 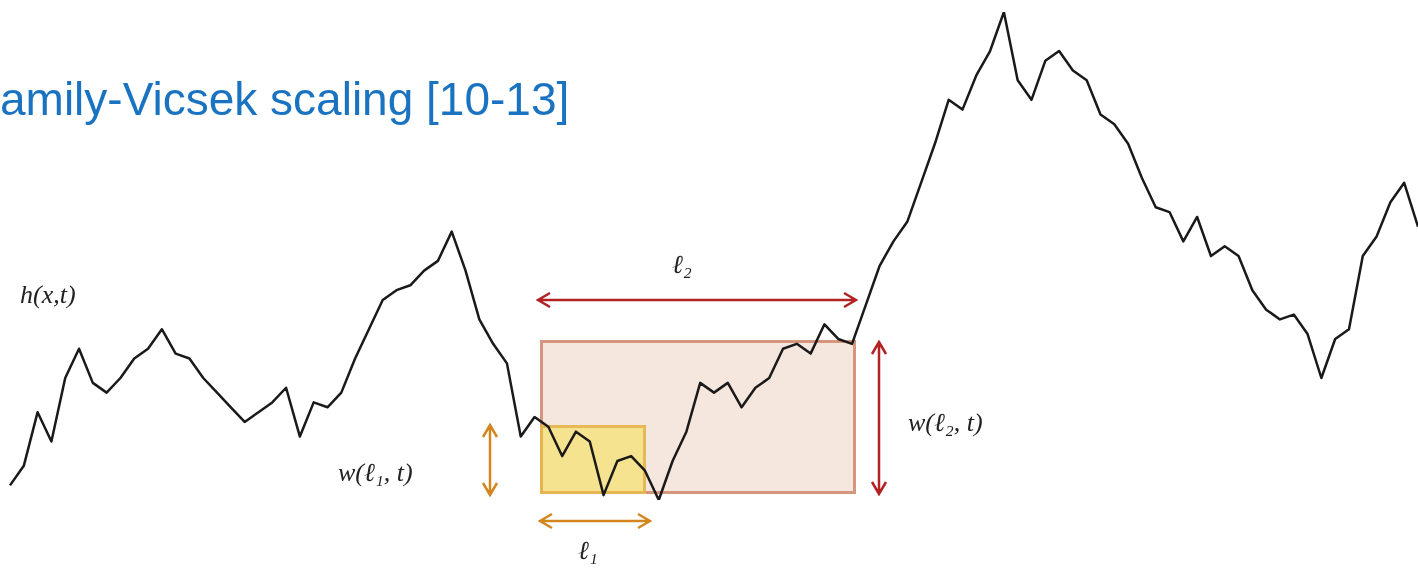 I want to click on annotation: w(ℓ₁, t), so click(x=375, y=473).